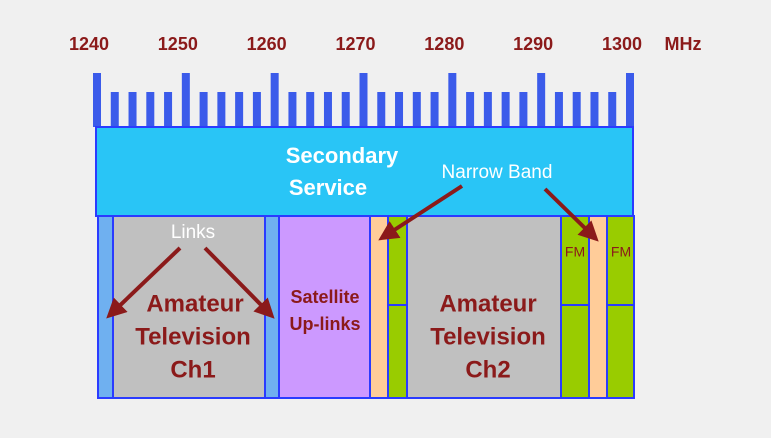 Image resolution: width=771 pixels, height=438 pixels. What do you see at coordinates (533, 44) in the screenshot?
I see `scale-label: 1290` at bounding box center [533, 44].